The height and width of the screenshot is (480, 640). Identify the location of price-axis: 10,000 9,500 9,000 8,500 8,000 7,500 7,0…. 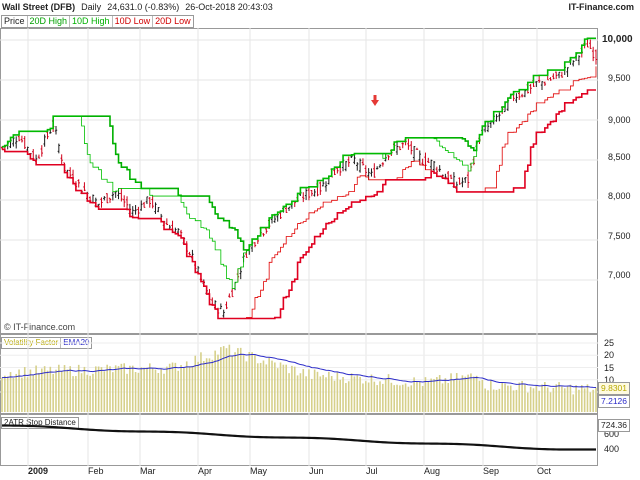
(619, 181).